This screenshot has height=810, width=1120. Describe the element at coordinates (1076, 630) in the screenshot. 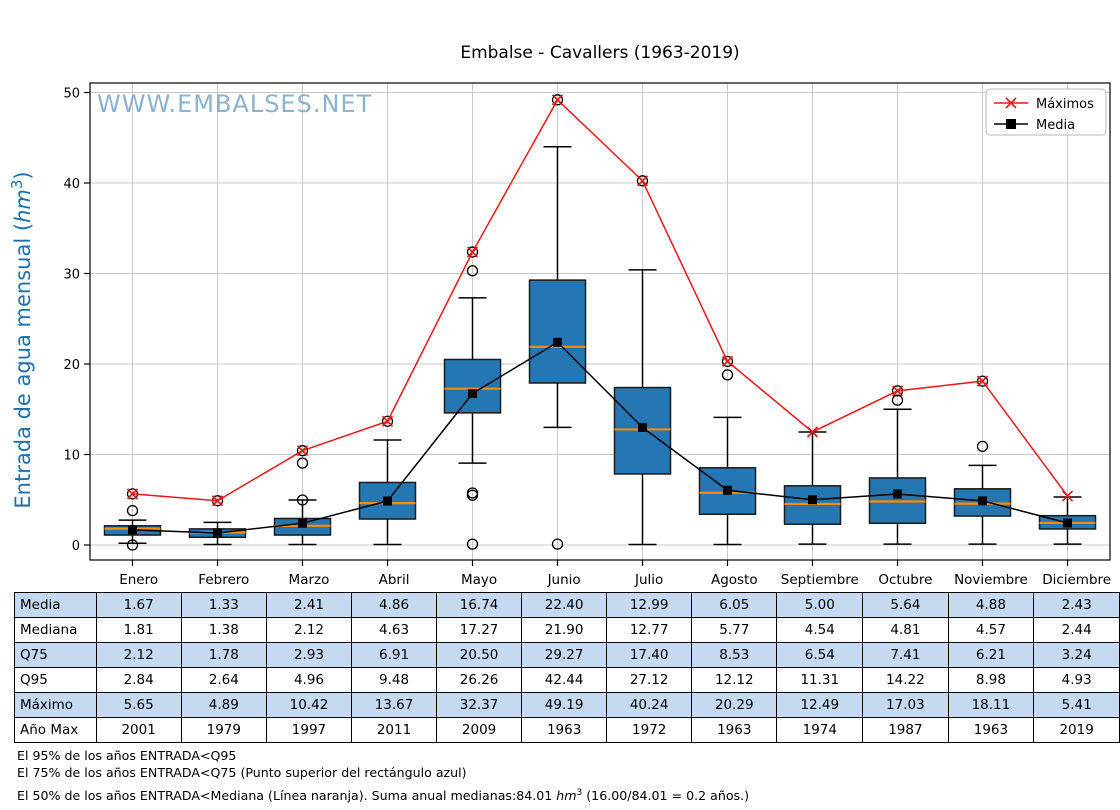

I see `table-cell: 2.44` at that location.